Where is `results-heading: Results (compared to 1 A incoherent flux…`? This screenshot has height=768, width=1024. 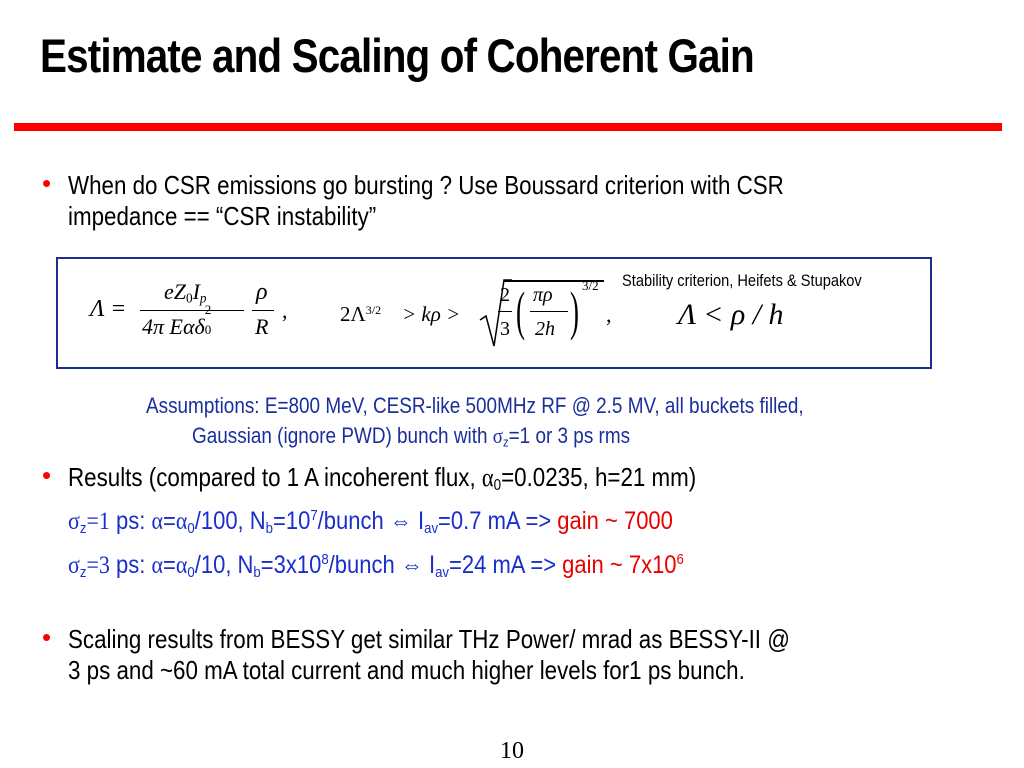
results-heading: Results (compared to 1 A incoherent flux… is located at coordinates (382, 481).